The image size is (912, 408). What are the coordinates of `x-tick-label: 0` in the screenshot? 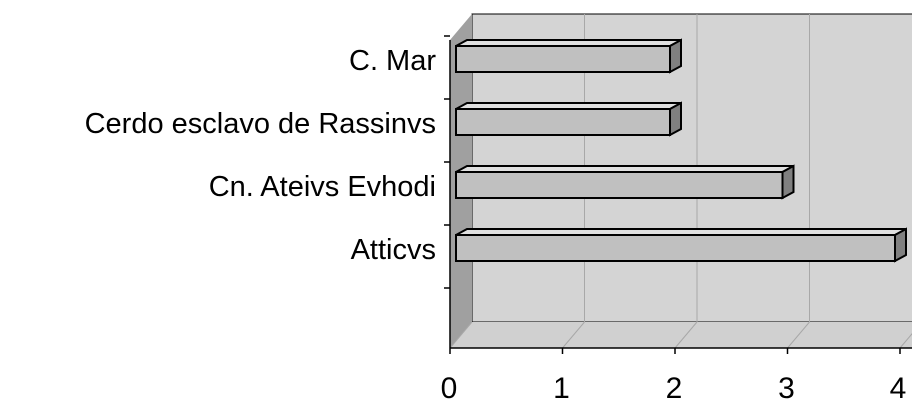 It's located at (449, 388).